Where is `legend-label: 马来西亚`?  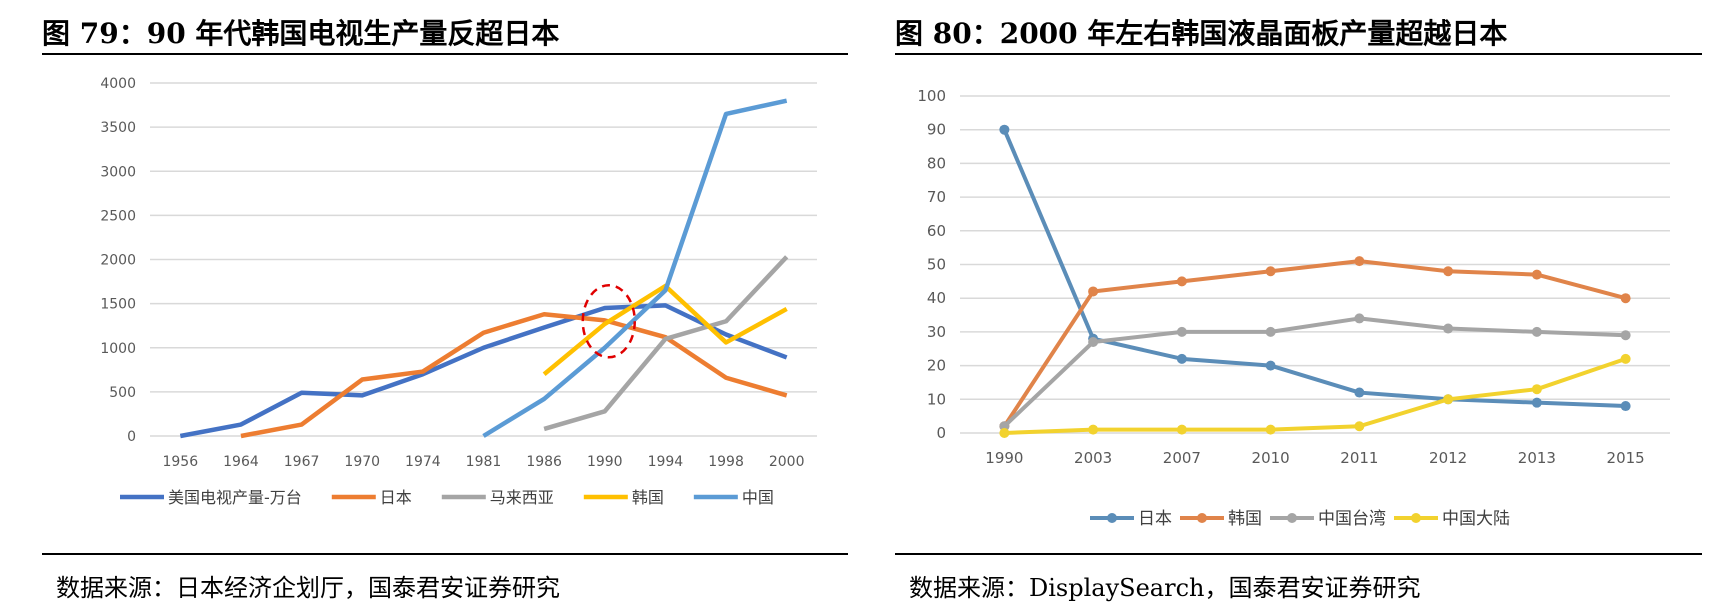 legend-label: 马来西亚 is located at coordinates (522, 497).